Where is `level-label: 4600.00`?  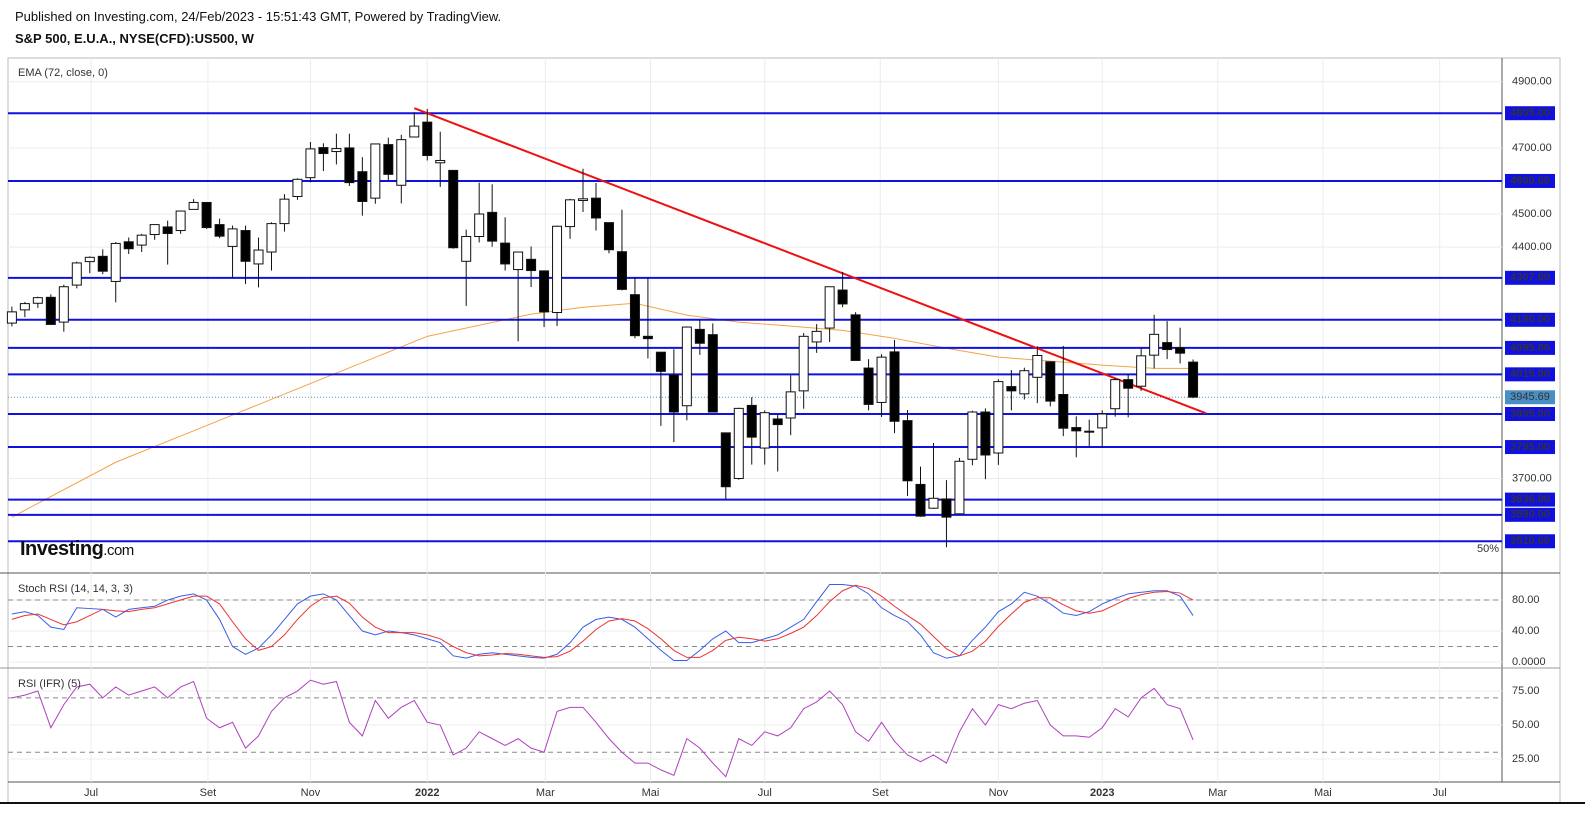 level-label: 4600.00 is located at coordinates (1530, 181).